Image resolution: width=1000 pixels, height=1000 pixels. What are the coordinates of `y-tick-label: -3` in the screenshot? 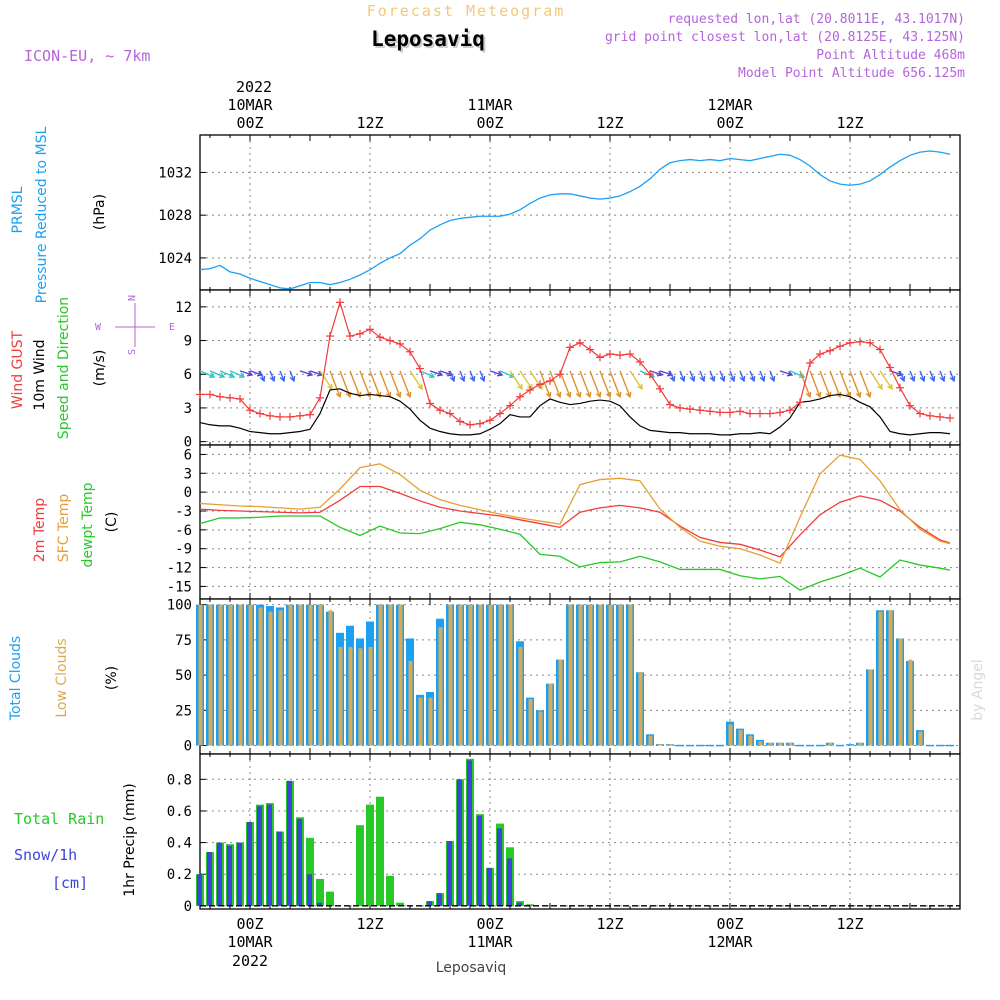 It's located at (183, 512).